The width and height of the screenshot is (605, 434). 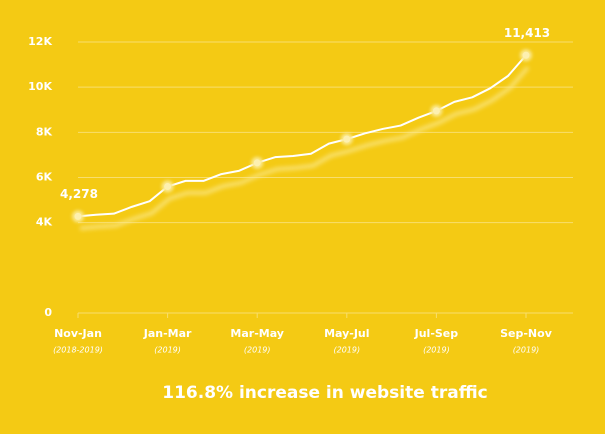 I want to click on x-tick-sublabel: (2018-2019), so click(x=78, y=350).